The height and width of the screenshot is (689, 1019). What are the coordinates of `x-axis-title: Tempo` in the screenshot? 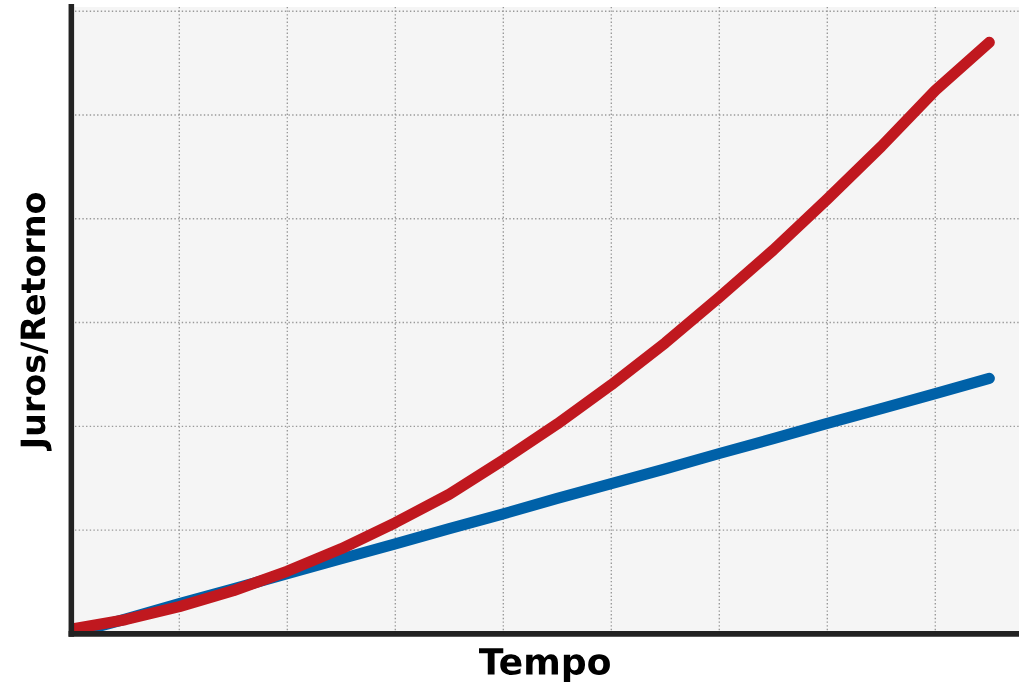 It's located at (544, 665).